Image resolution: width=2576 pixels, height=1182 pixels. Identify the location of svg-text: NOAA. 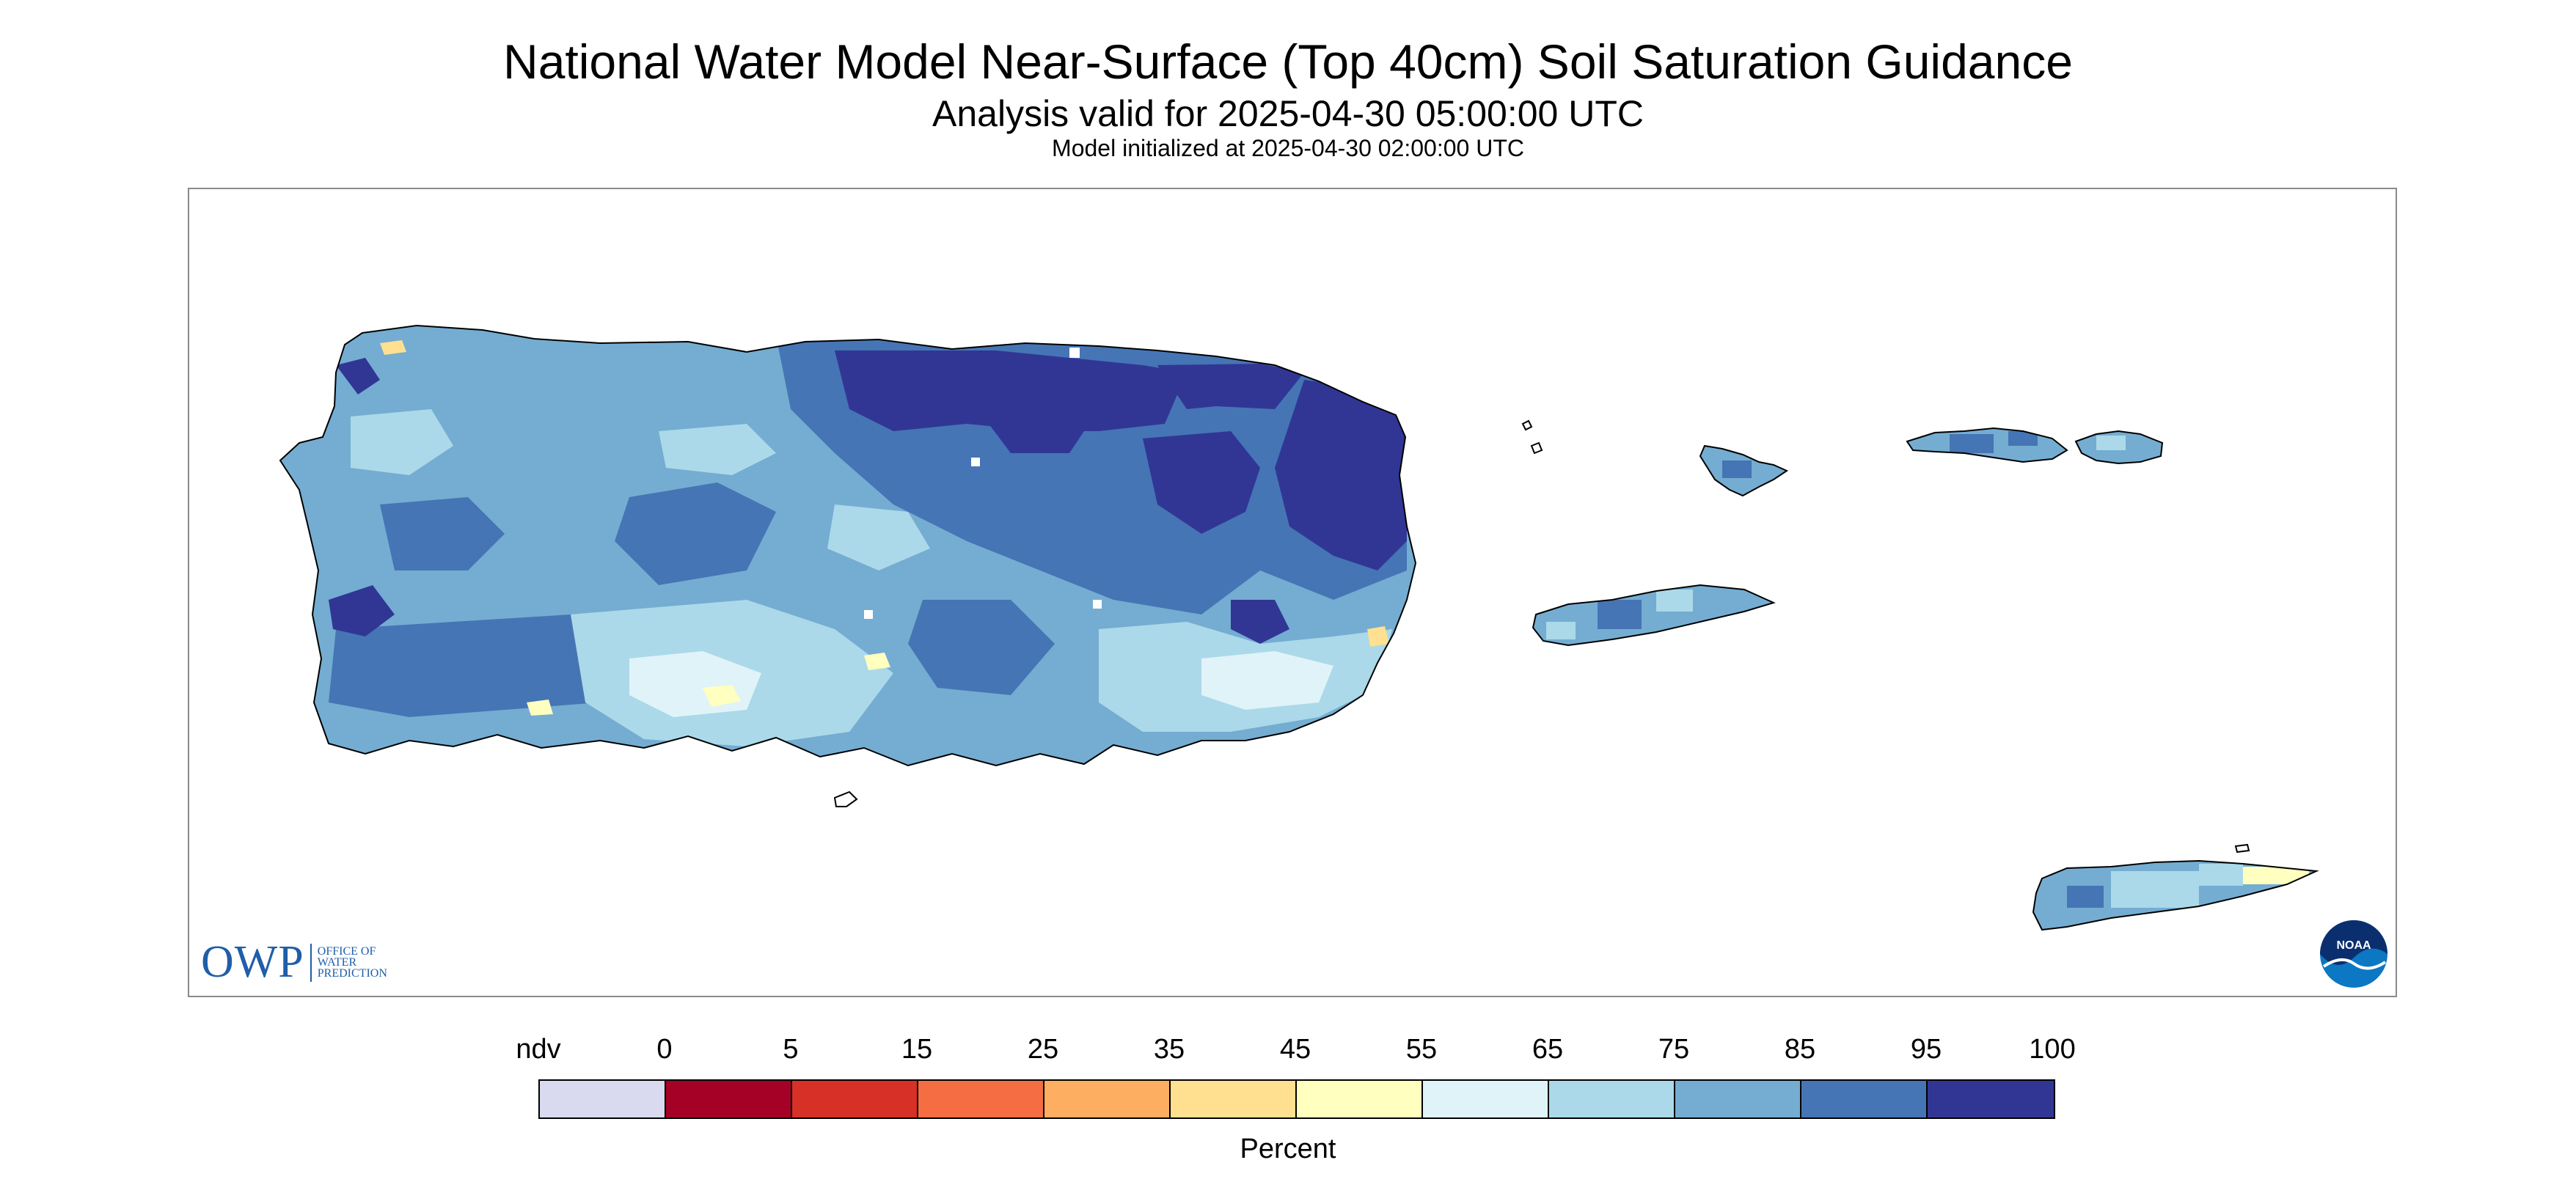
(2353, 945).